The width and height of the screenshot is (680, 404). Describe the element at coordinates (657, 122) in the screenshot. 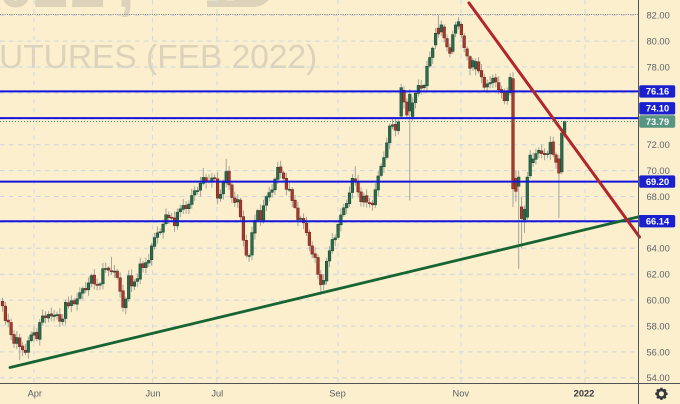

I see `svg-text: 73.79` at that location.